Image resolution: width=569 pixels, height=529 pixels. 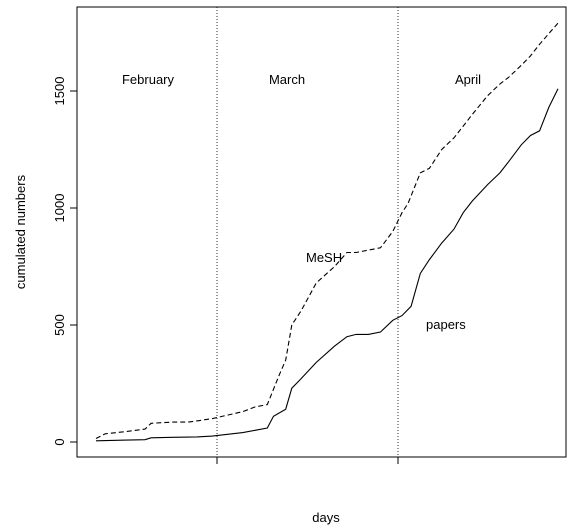 What do you see at coordinates (59, 208) in the screenshot?
I see `y-tick-label: 1000` at bounding box center [59, 208].